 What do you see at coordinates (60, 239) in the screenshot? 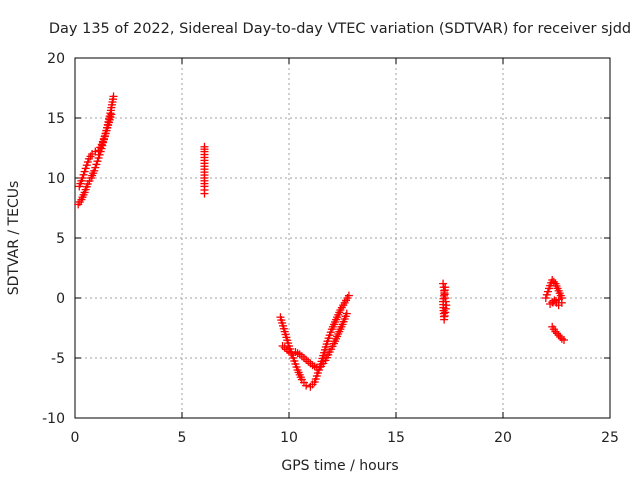
I see `y-tick-label: 5` at bounding box center [60, 239].